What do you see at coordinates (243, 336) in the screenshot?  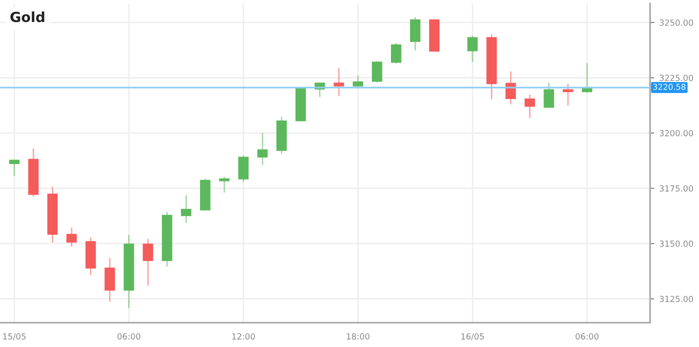 I see `x-tick-label: 12:00` at bounding box center [243, 336].